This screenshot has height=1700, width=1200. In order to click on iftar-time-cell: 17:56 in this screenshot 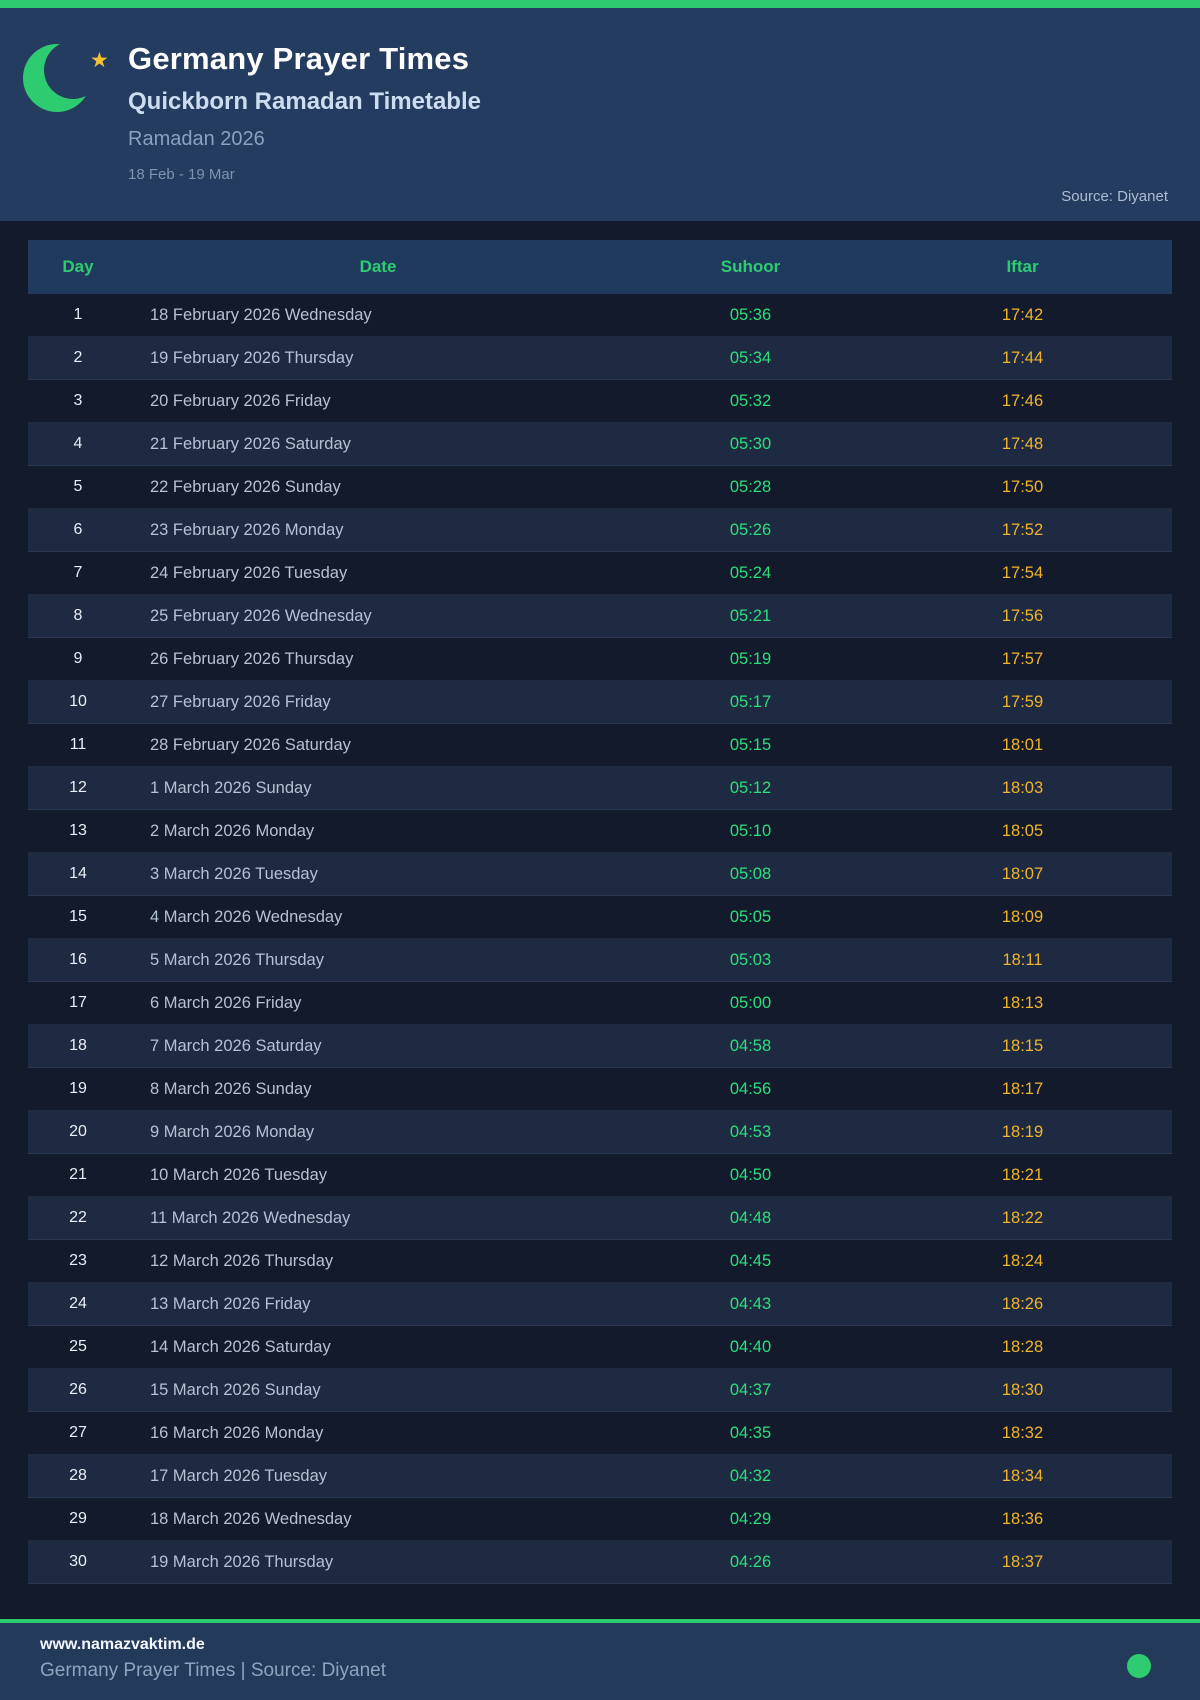, I will do `click(1022, 615)`.